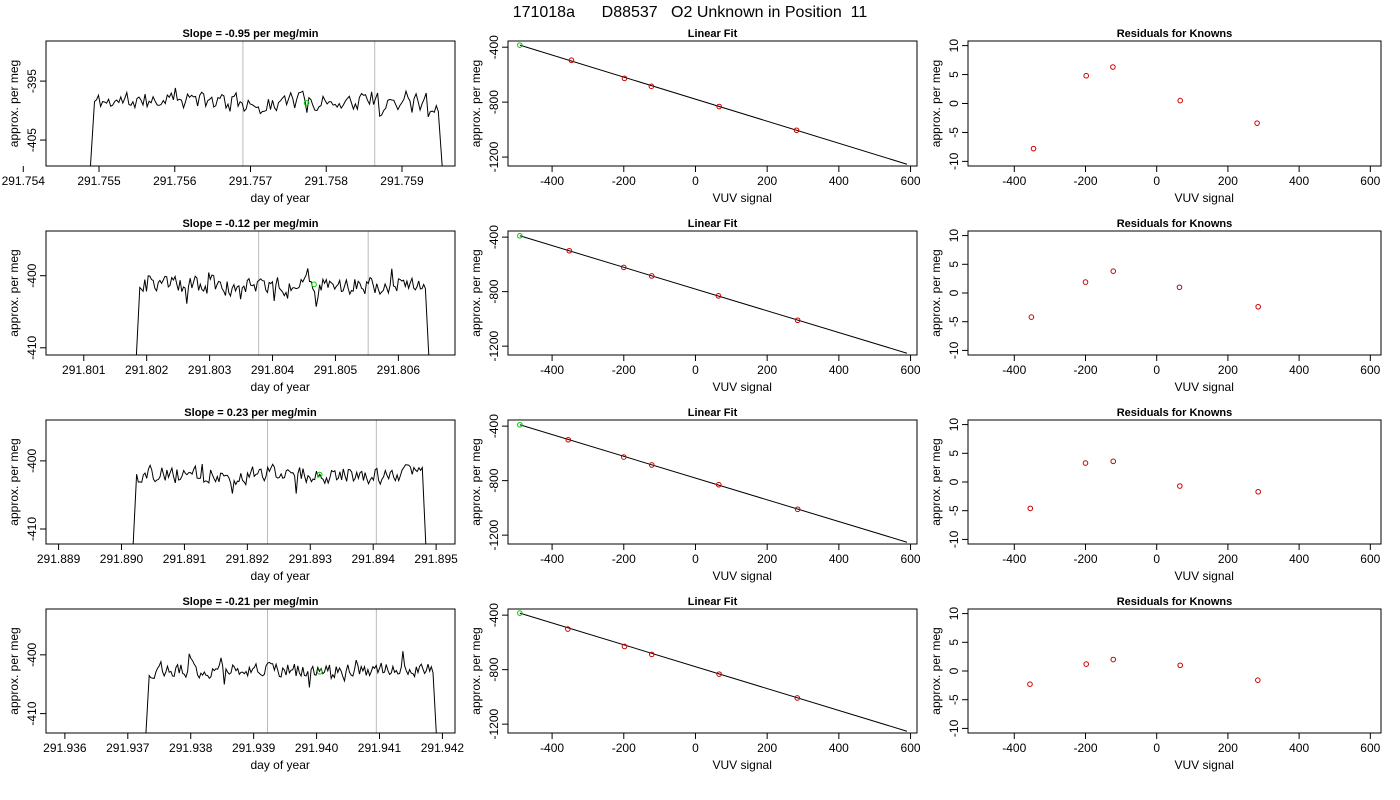 Image resolution: width=1400 pixels, height=800 pixels. I want to click on x-tick-label: 291.936, so click(65, 748).